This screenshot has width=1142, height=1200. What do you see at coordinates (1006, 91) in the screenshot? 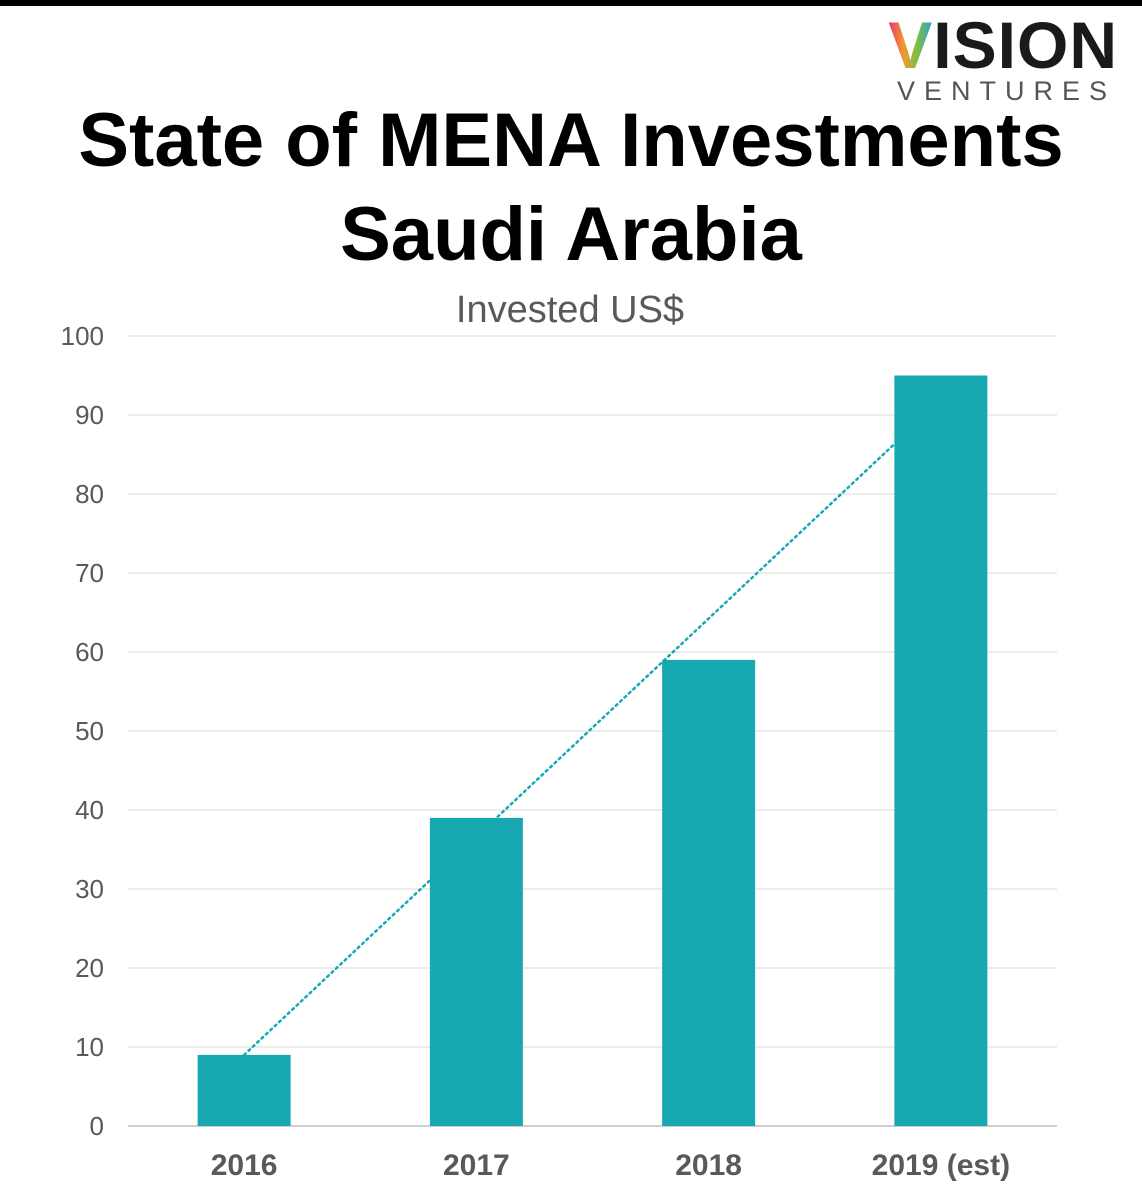
I see `logo-subtitle: VENTURES` at bounding box center [1006, 91].